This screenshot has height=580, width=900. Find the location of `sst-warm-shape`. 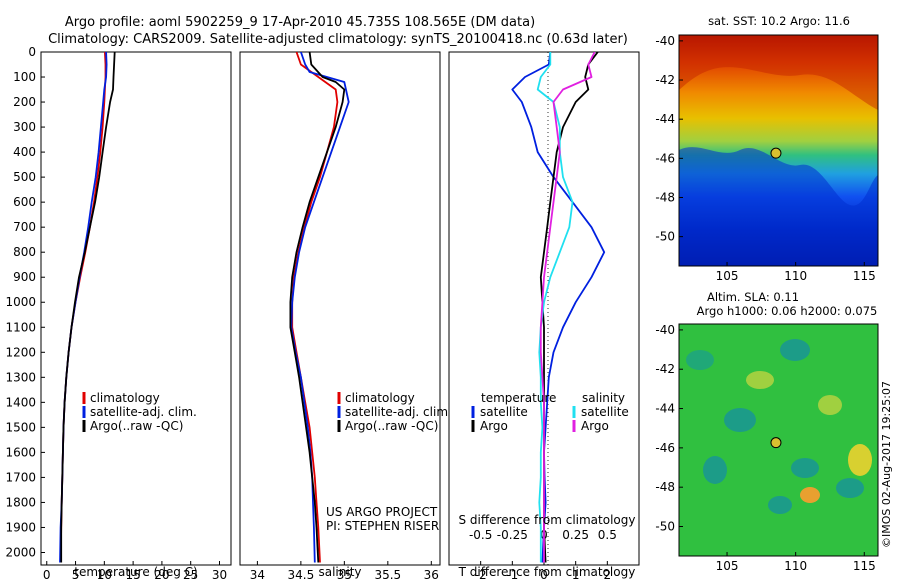

sst-warm-shape is located at coordinates (778, 72).